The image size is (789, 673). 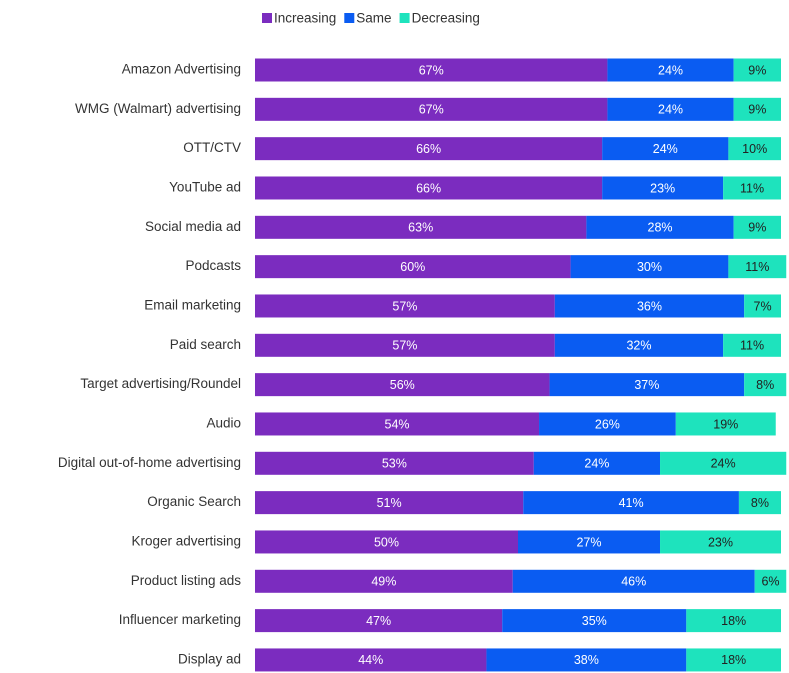 I want to click on y-tick-label: Audio, so click(x=223, y=423).